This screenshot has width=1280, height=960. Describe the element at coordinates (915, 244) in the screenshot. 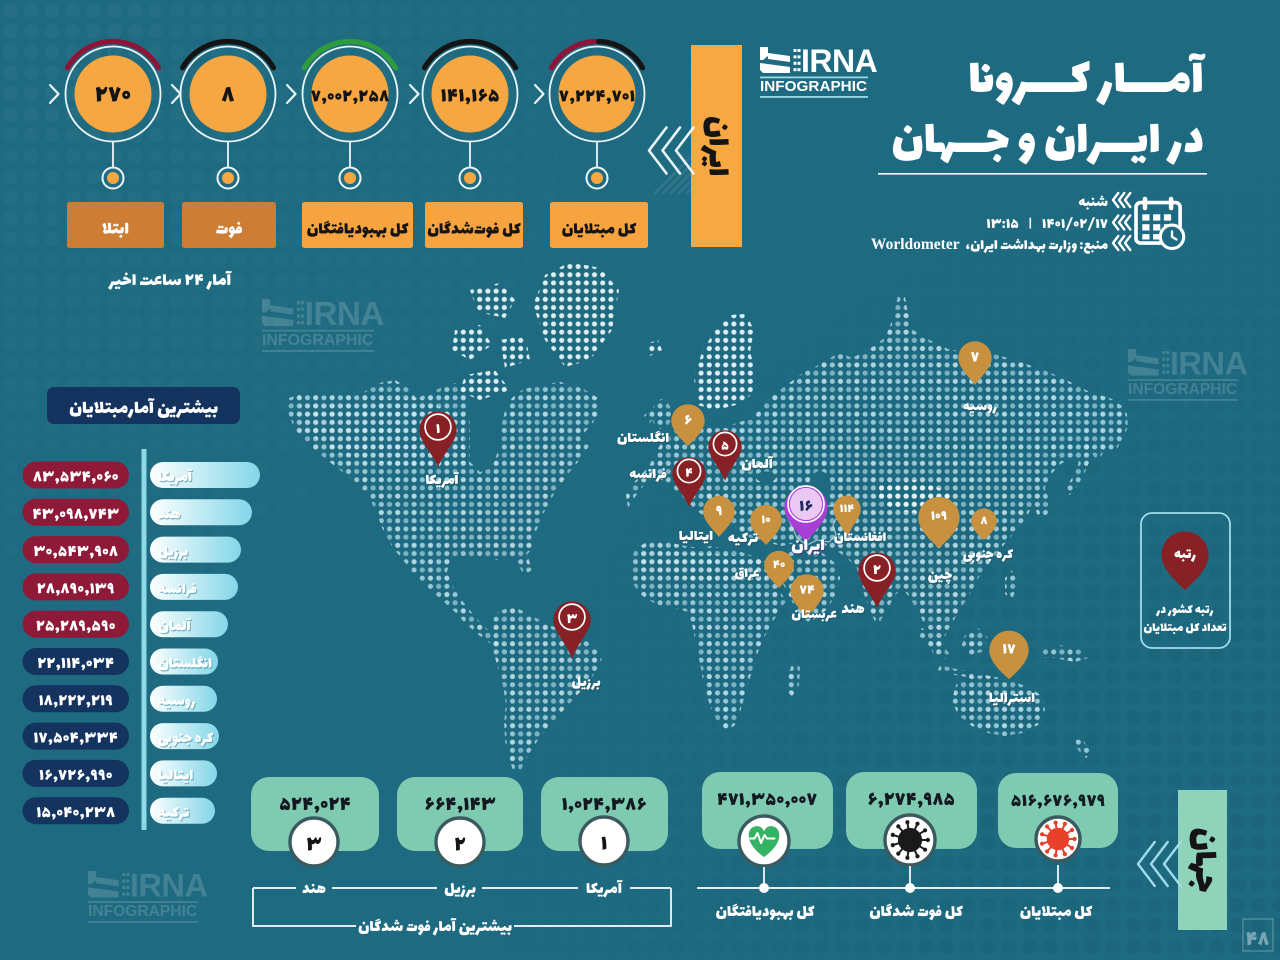

I see `svg-text: Worldometer` at that location.